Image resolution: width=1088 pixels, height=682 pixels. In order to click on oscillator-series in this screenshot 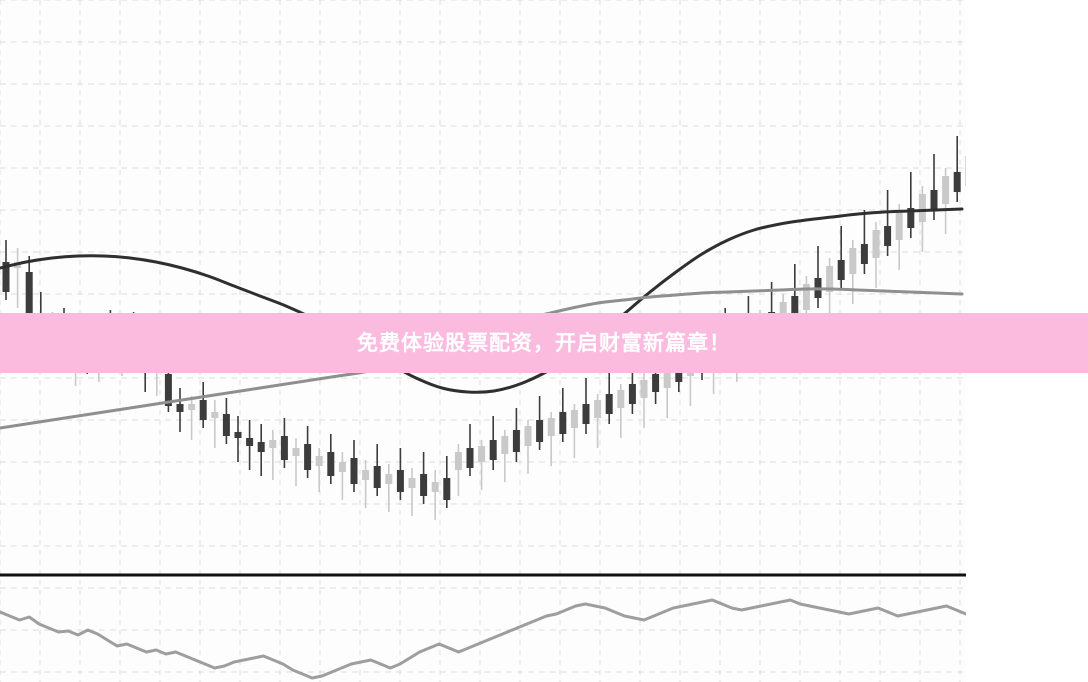, I will do `click(483, 639)`.